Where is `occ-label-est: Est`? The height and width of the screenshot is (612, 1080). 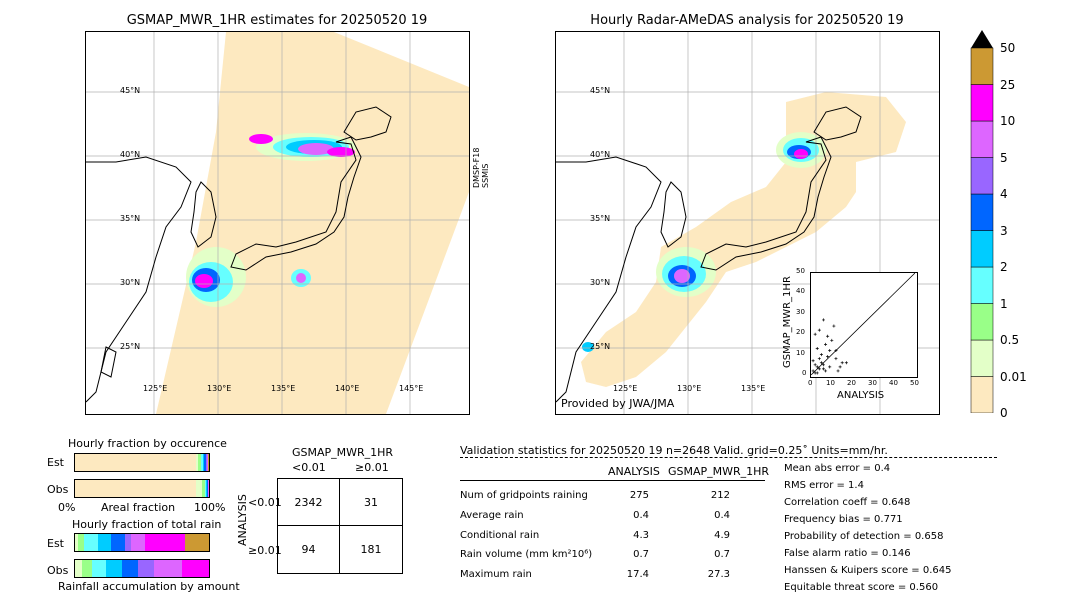
occ-label-est: Est is located at coordinates (55, 462).